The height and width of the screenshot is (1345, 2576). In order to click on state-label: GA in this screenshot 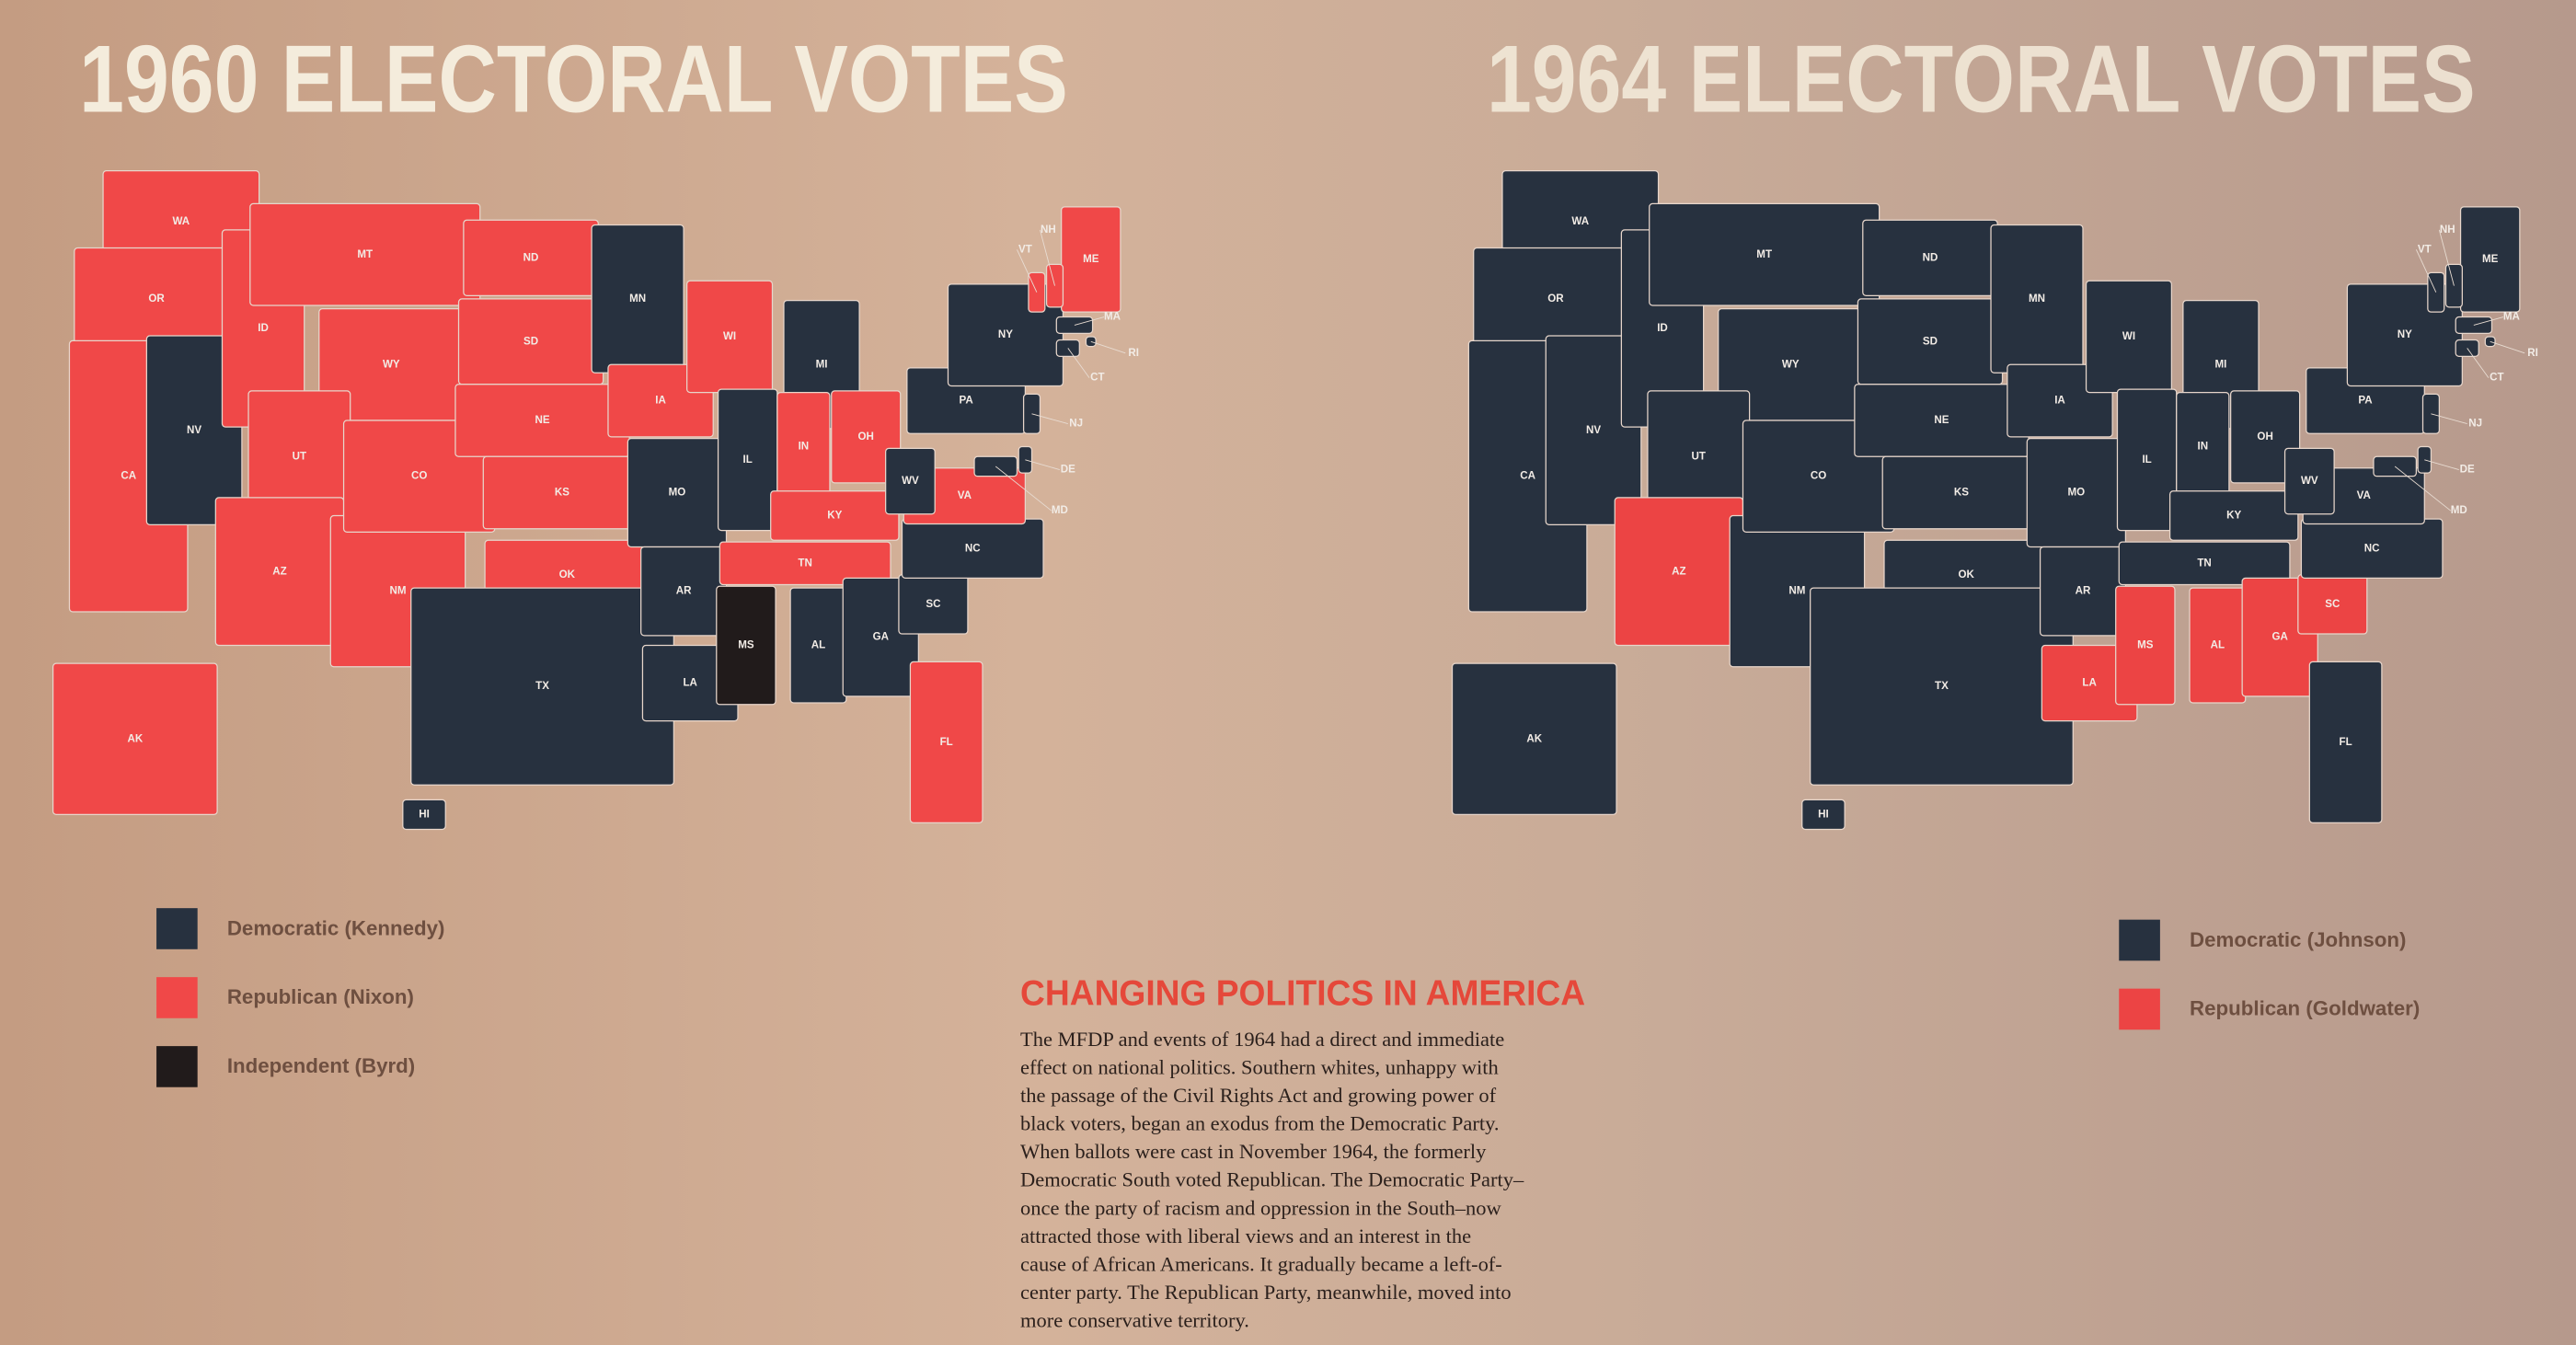, I will do `click(2280, 637)`.